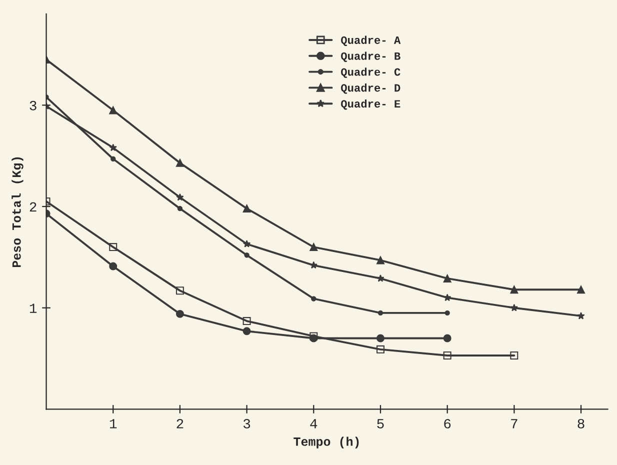 The image size is (617, 465). What do you see at coordinates (380, 423) in the screenshot?
I see `x-tick-label: 5` at bounding box center [380, 423].